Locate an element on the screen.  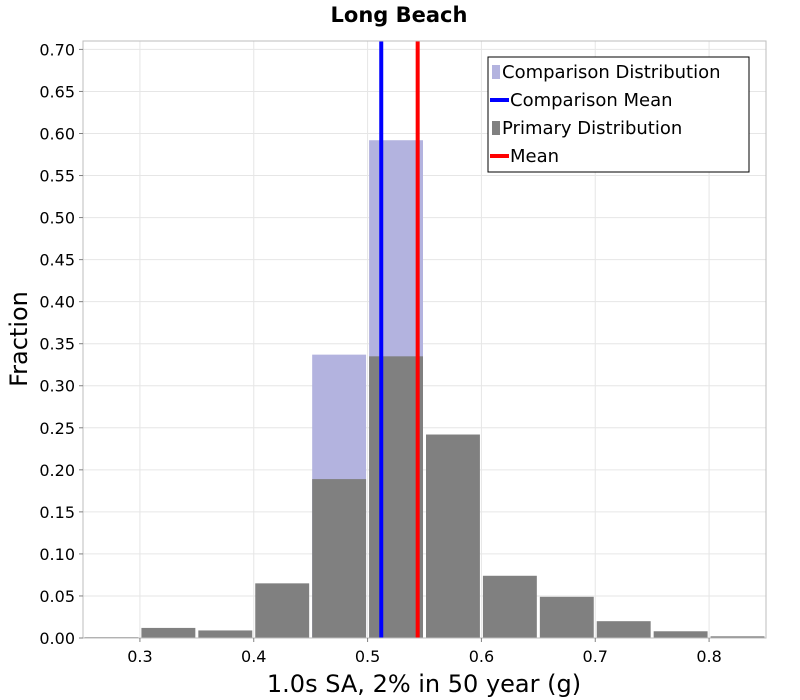
comparison-distribution-legend-swatch is located at coordinates (496, 72).